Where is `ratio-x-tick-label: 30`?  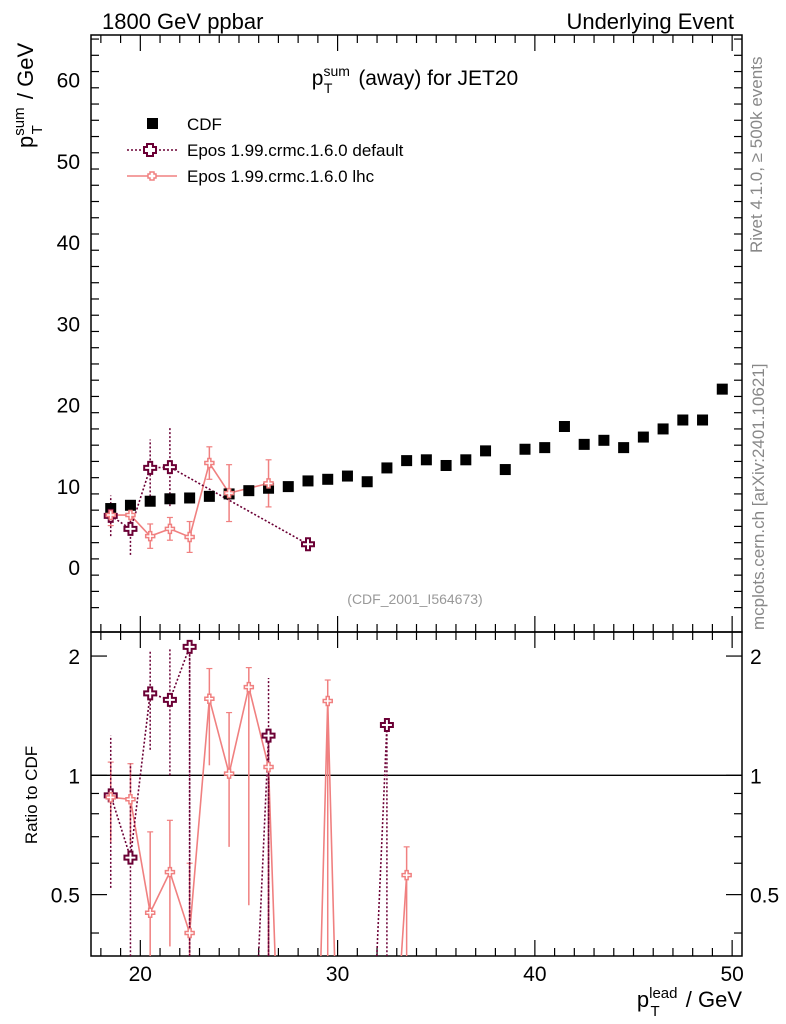 ratio-x-tick-label: 30 is located at coordinates (337, 974).